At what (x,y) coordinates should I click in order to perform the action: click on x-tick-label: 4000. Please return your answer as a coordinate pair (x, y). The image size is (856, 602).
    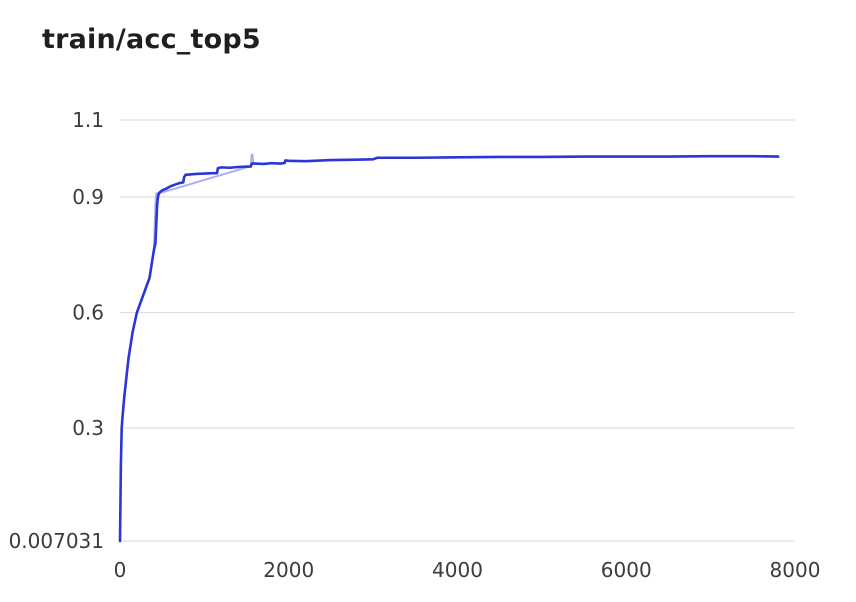
    Looking at the image, I should click on (457, 570).